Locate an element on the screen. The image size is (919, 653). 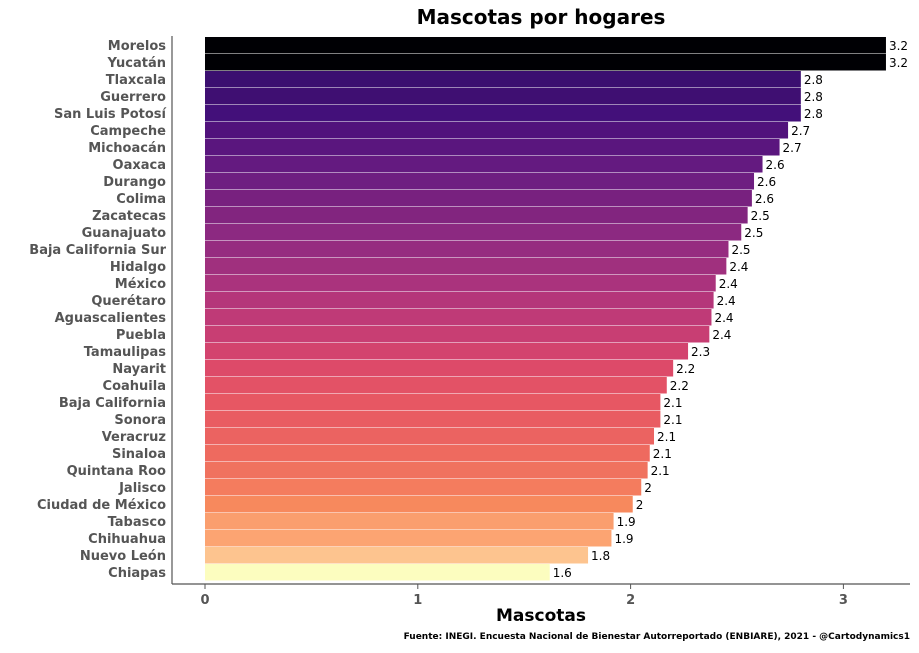
bar-puebla is located at coordinates (457, 334).